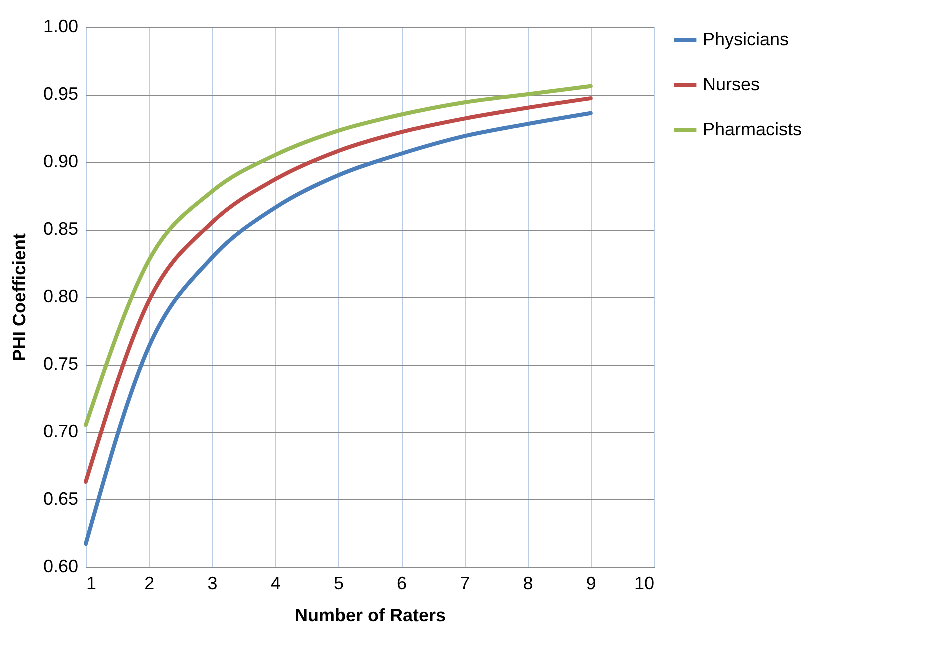  What do you see at coordinates (91, 584) in the screenshot?
I see `x-tick-label: 1` at bounding box center [91, 584].